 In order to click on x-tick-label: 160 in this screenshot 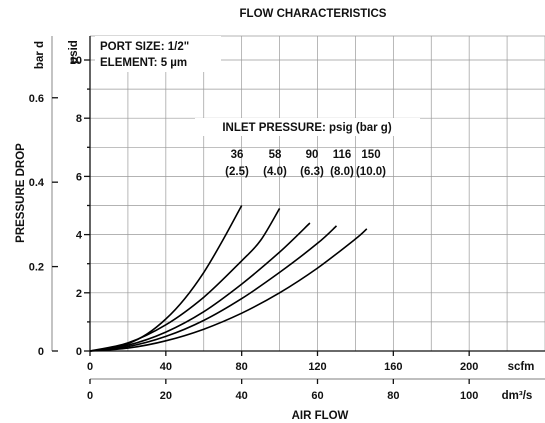, I will do `click(393, 367)`.